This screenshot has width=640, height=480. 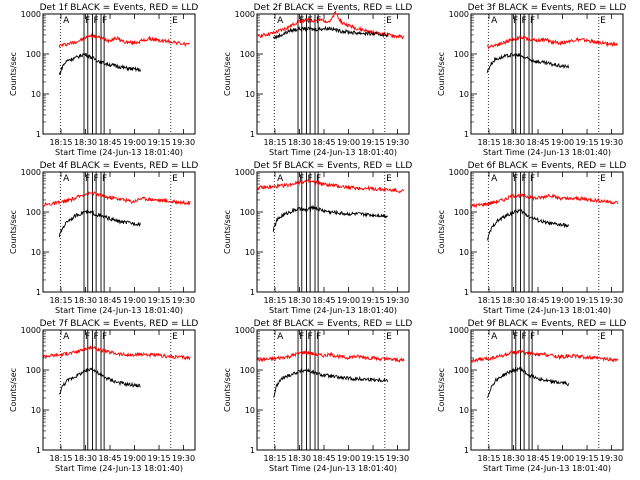 What do you see at coordinates (547, 324) in the screenshot?
I see `panel-title: Det 9f BLACK = Events, RED = LLD` at bounding box center [547, 324].